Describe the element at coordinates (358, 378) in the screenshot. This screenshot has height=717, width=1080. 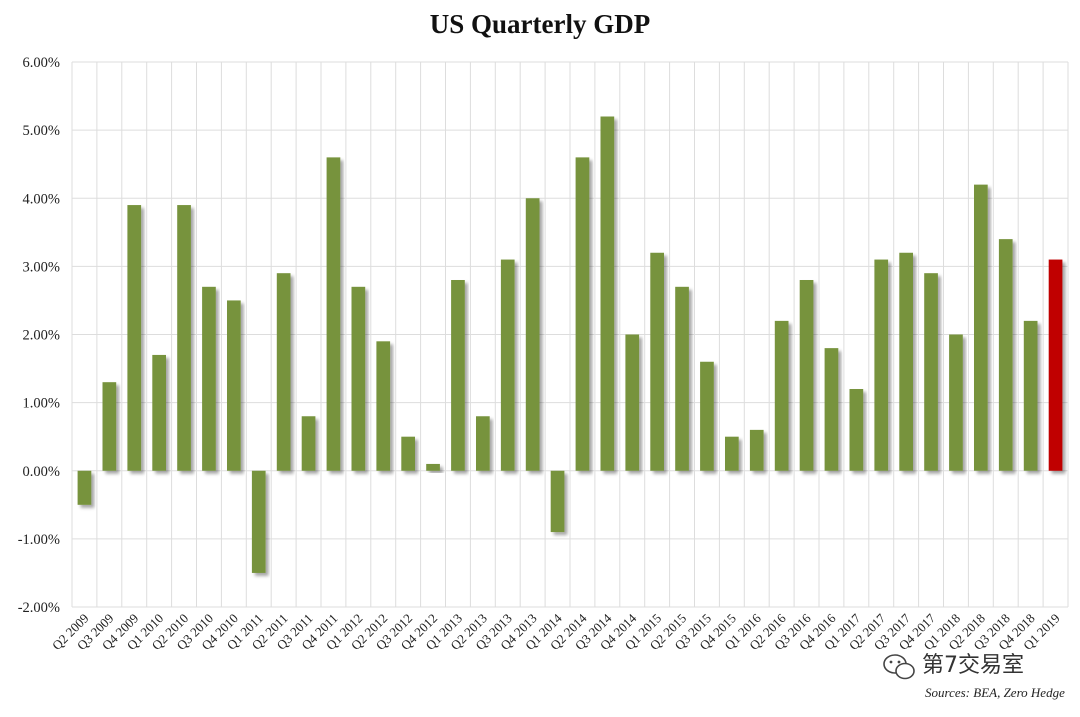
I see `bar-q1-2012` at that location.